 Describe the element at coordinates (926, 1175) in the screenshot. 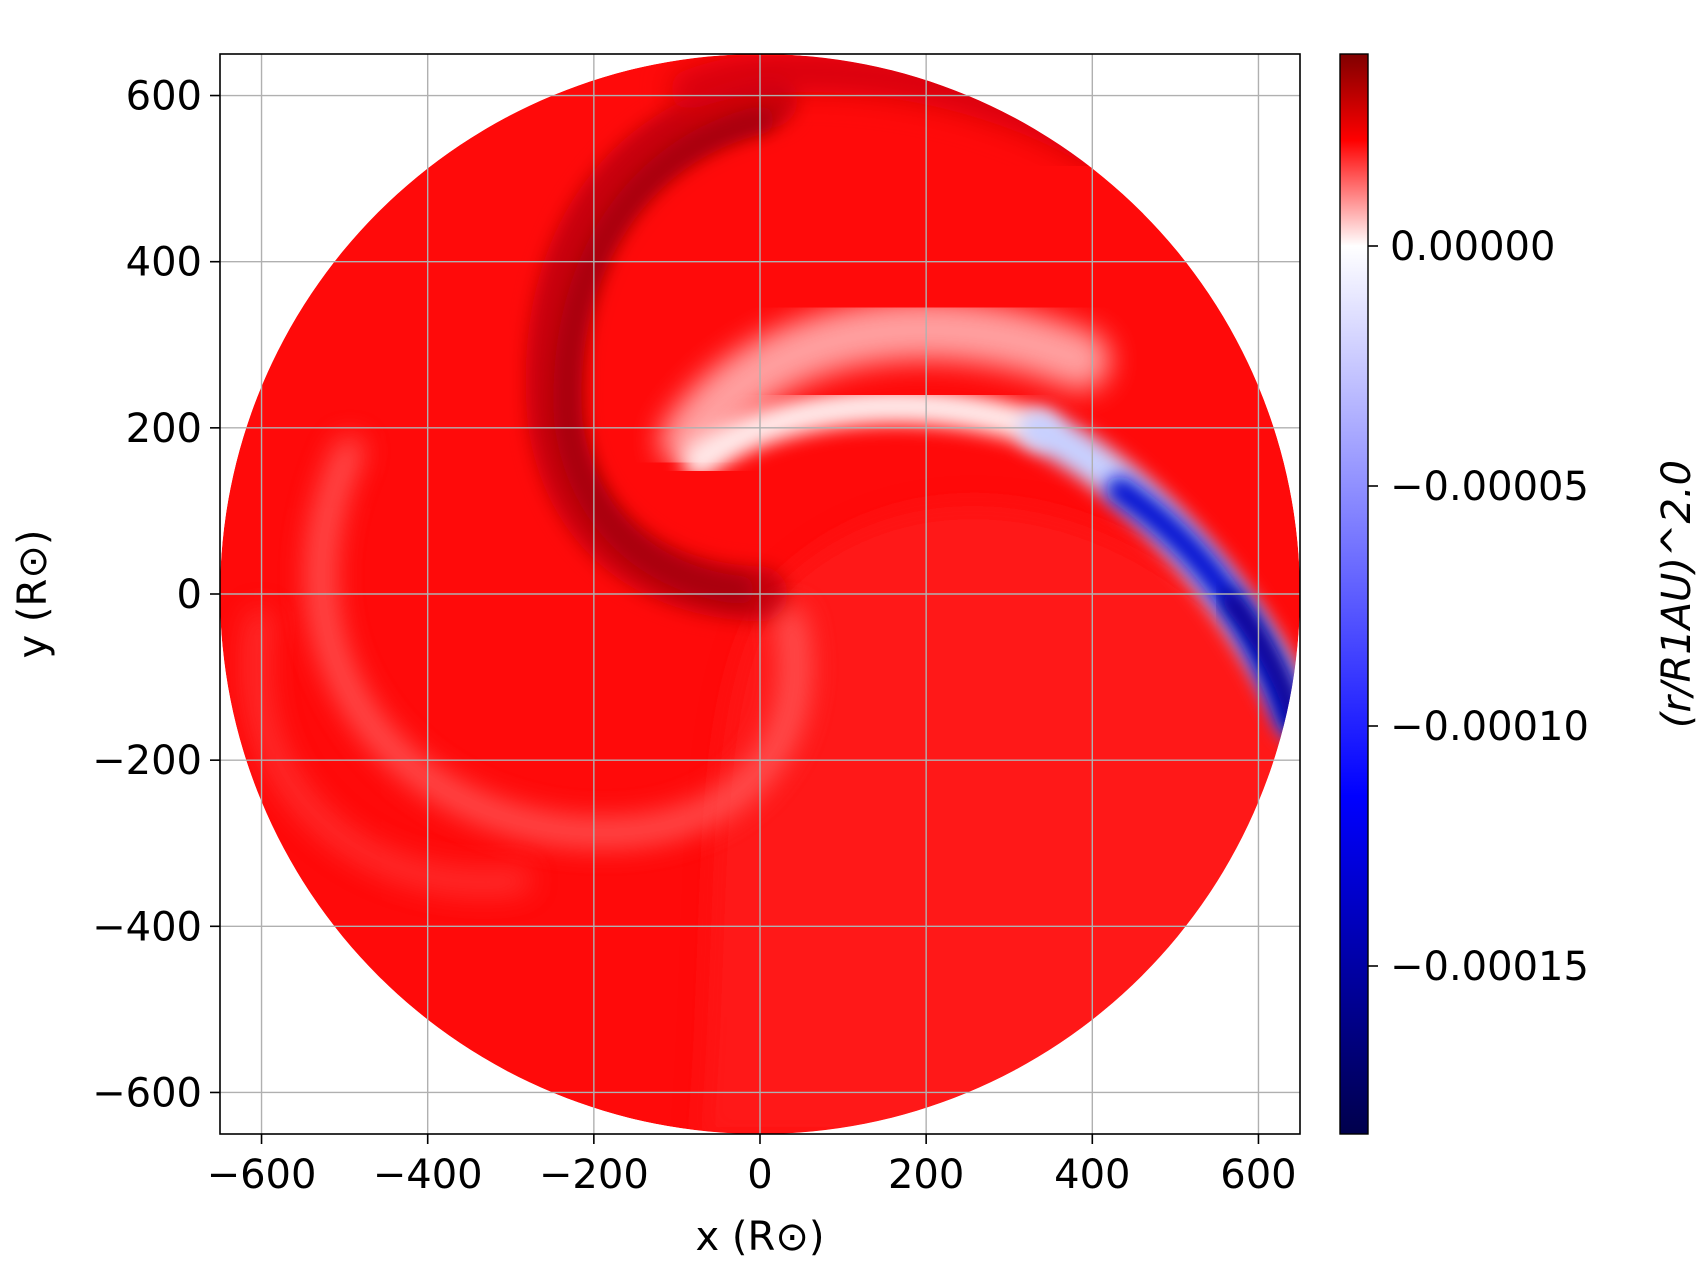

I see `x-tick-label: 200` at that location.